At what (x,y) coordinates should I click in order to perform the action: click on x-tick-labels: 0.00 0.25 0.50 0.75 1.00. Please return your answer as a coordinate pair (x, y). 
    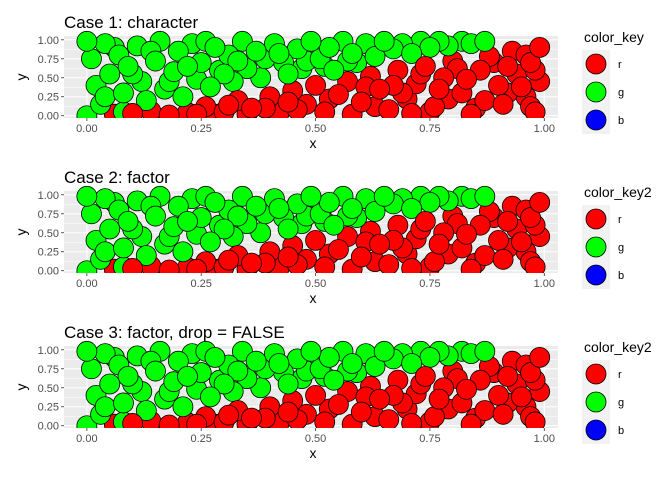
    Looking at the image, I should click on (315, 281).